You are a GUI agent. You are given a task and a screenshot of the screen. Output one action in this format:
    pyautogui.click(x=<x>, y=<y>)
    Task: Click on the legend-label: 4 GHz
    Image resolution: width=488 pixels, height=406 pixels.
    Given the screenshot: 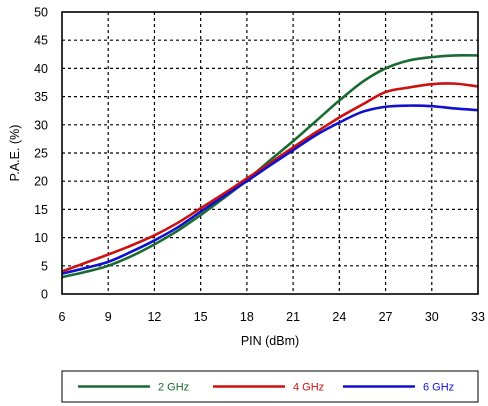 What is the action you would take?
    pyautogui.click(x=308, y=388)
    